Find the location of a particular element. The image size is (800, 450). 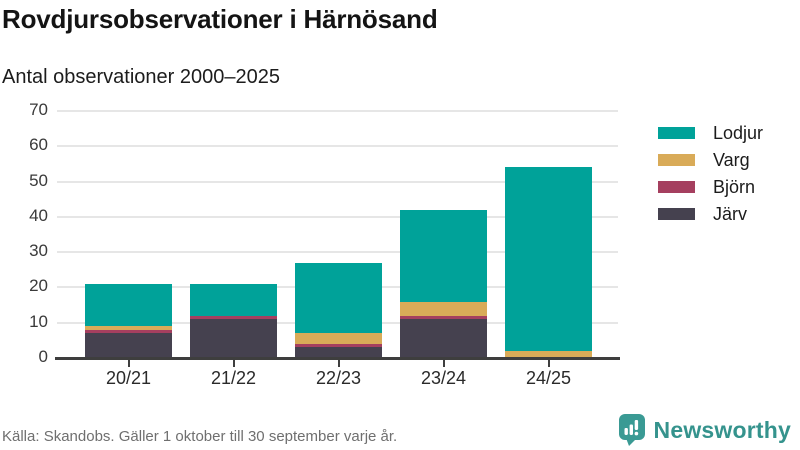

newsworthy-logo: Newsworthy is located at coordinates (704, 430).